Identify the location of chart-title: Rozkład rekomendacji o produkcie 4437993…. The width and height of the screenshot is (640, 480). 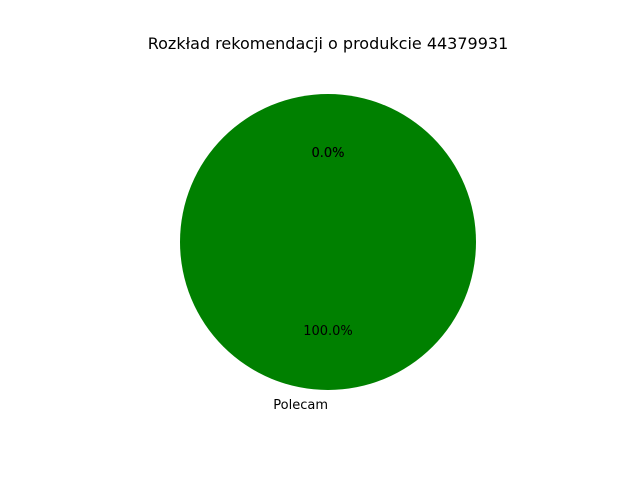
(328, 43).